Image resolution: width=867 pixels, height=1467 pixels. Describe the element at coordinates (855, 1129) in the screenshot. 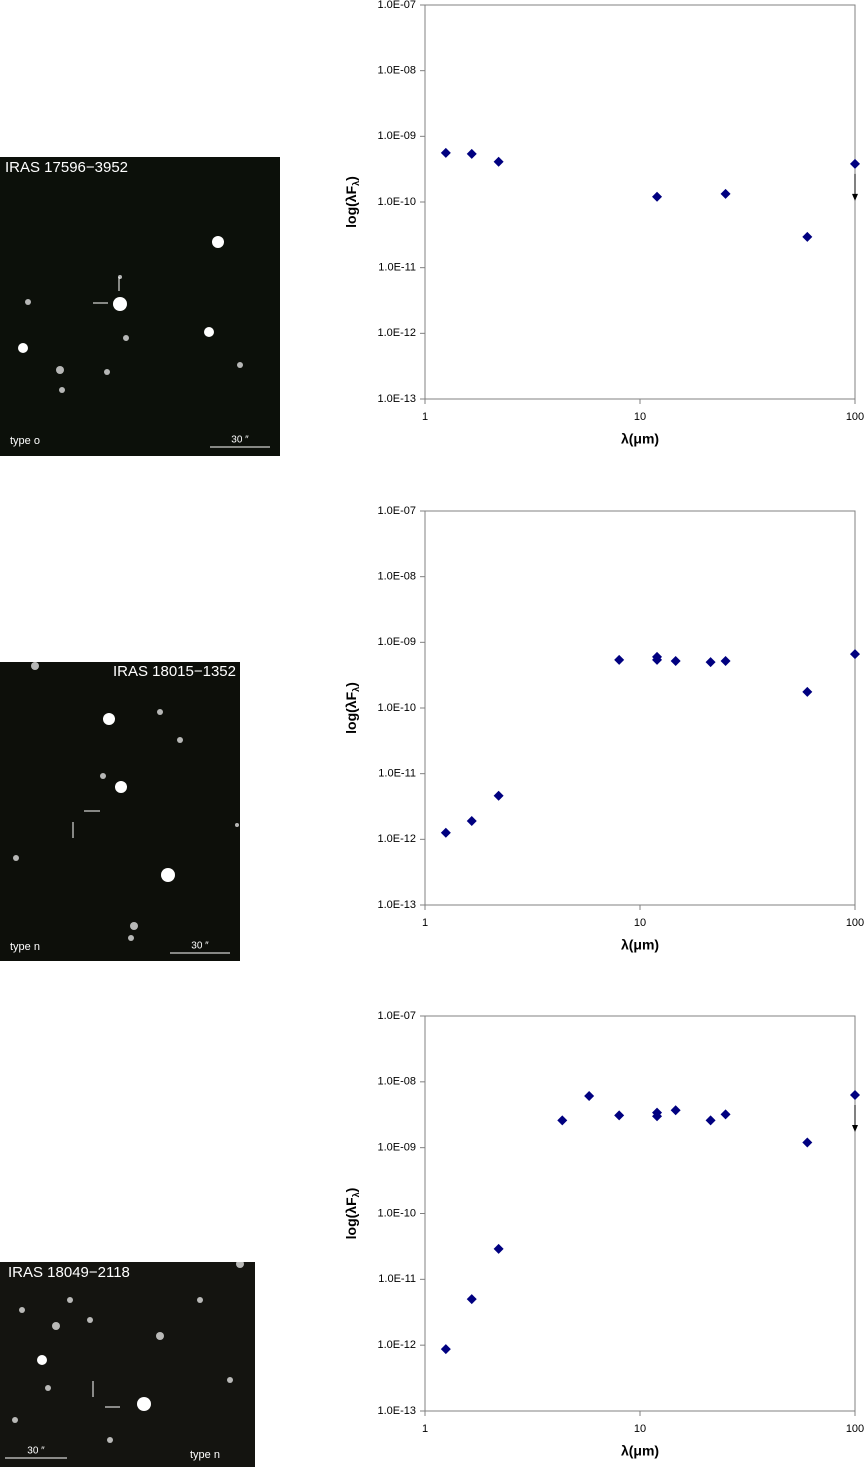

I see `upper-limit-arrowhead` at that location.